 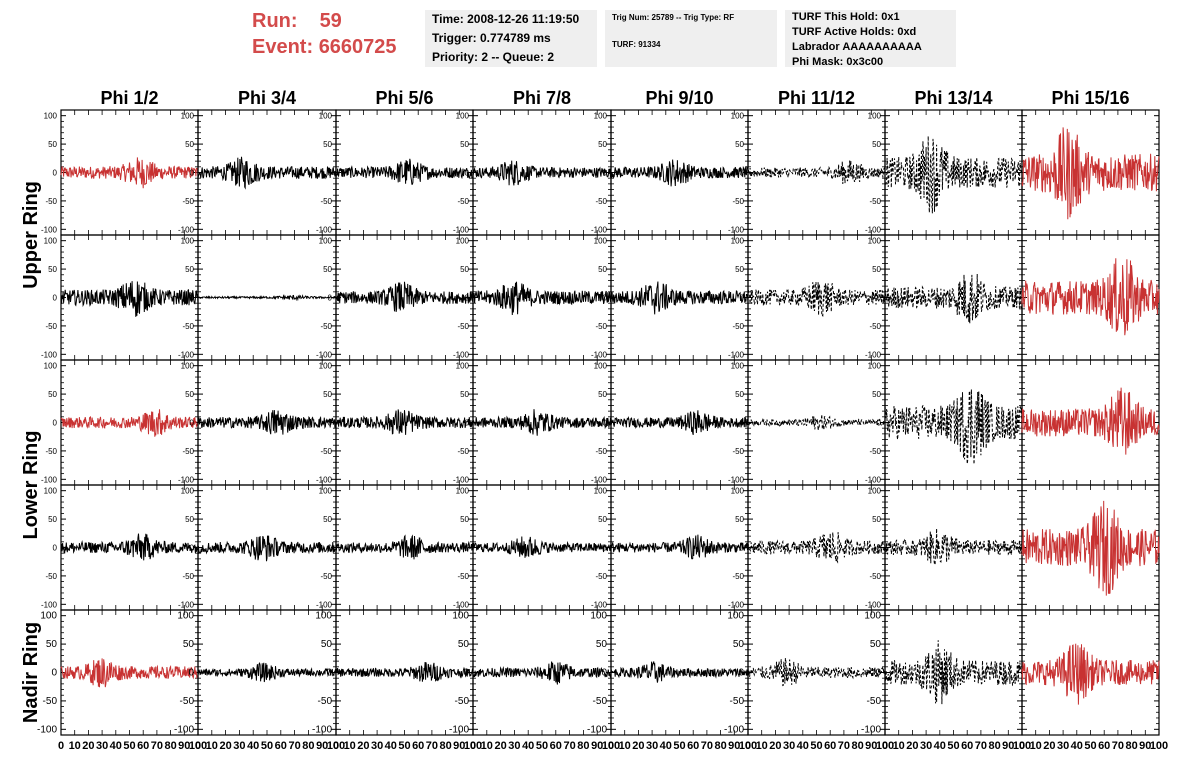 I want to click on column-title: Phi 5/6, so click(x=404, y=98).